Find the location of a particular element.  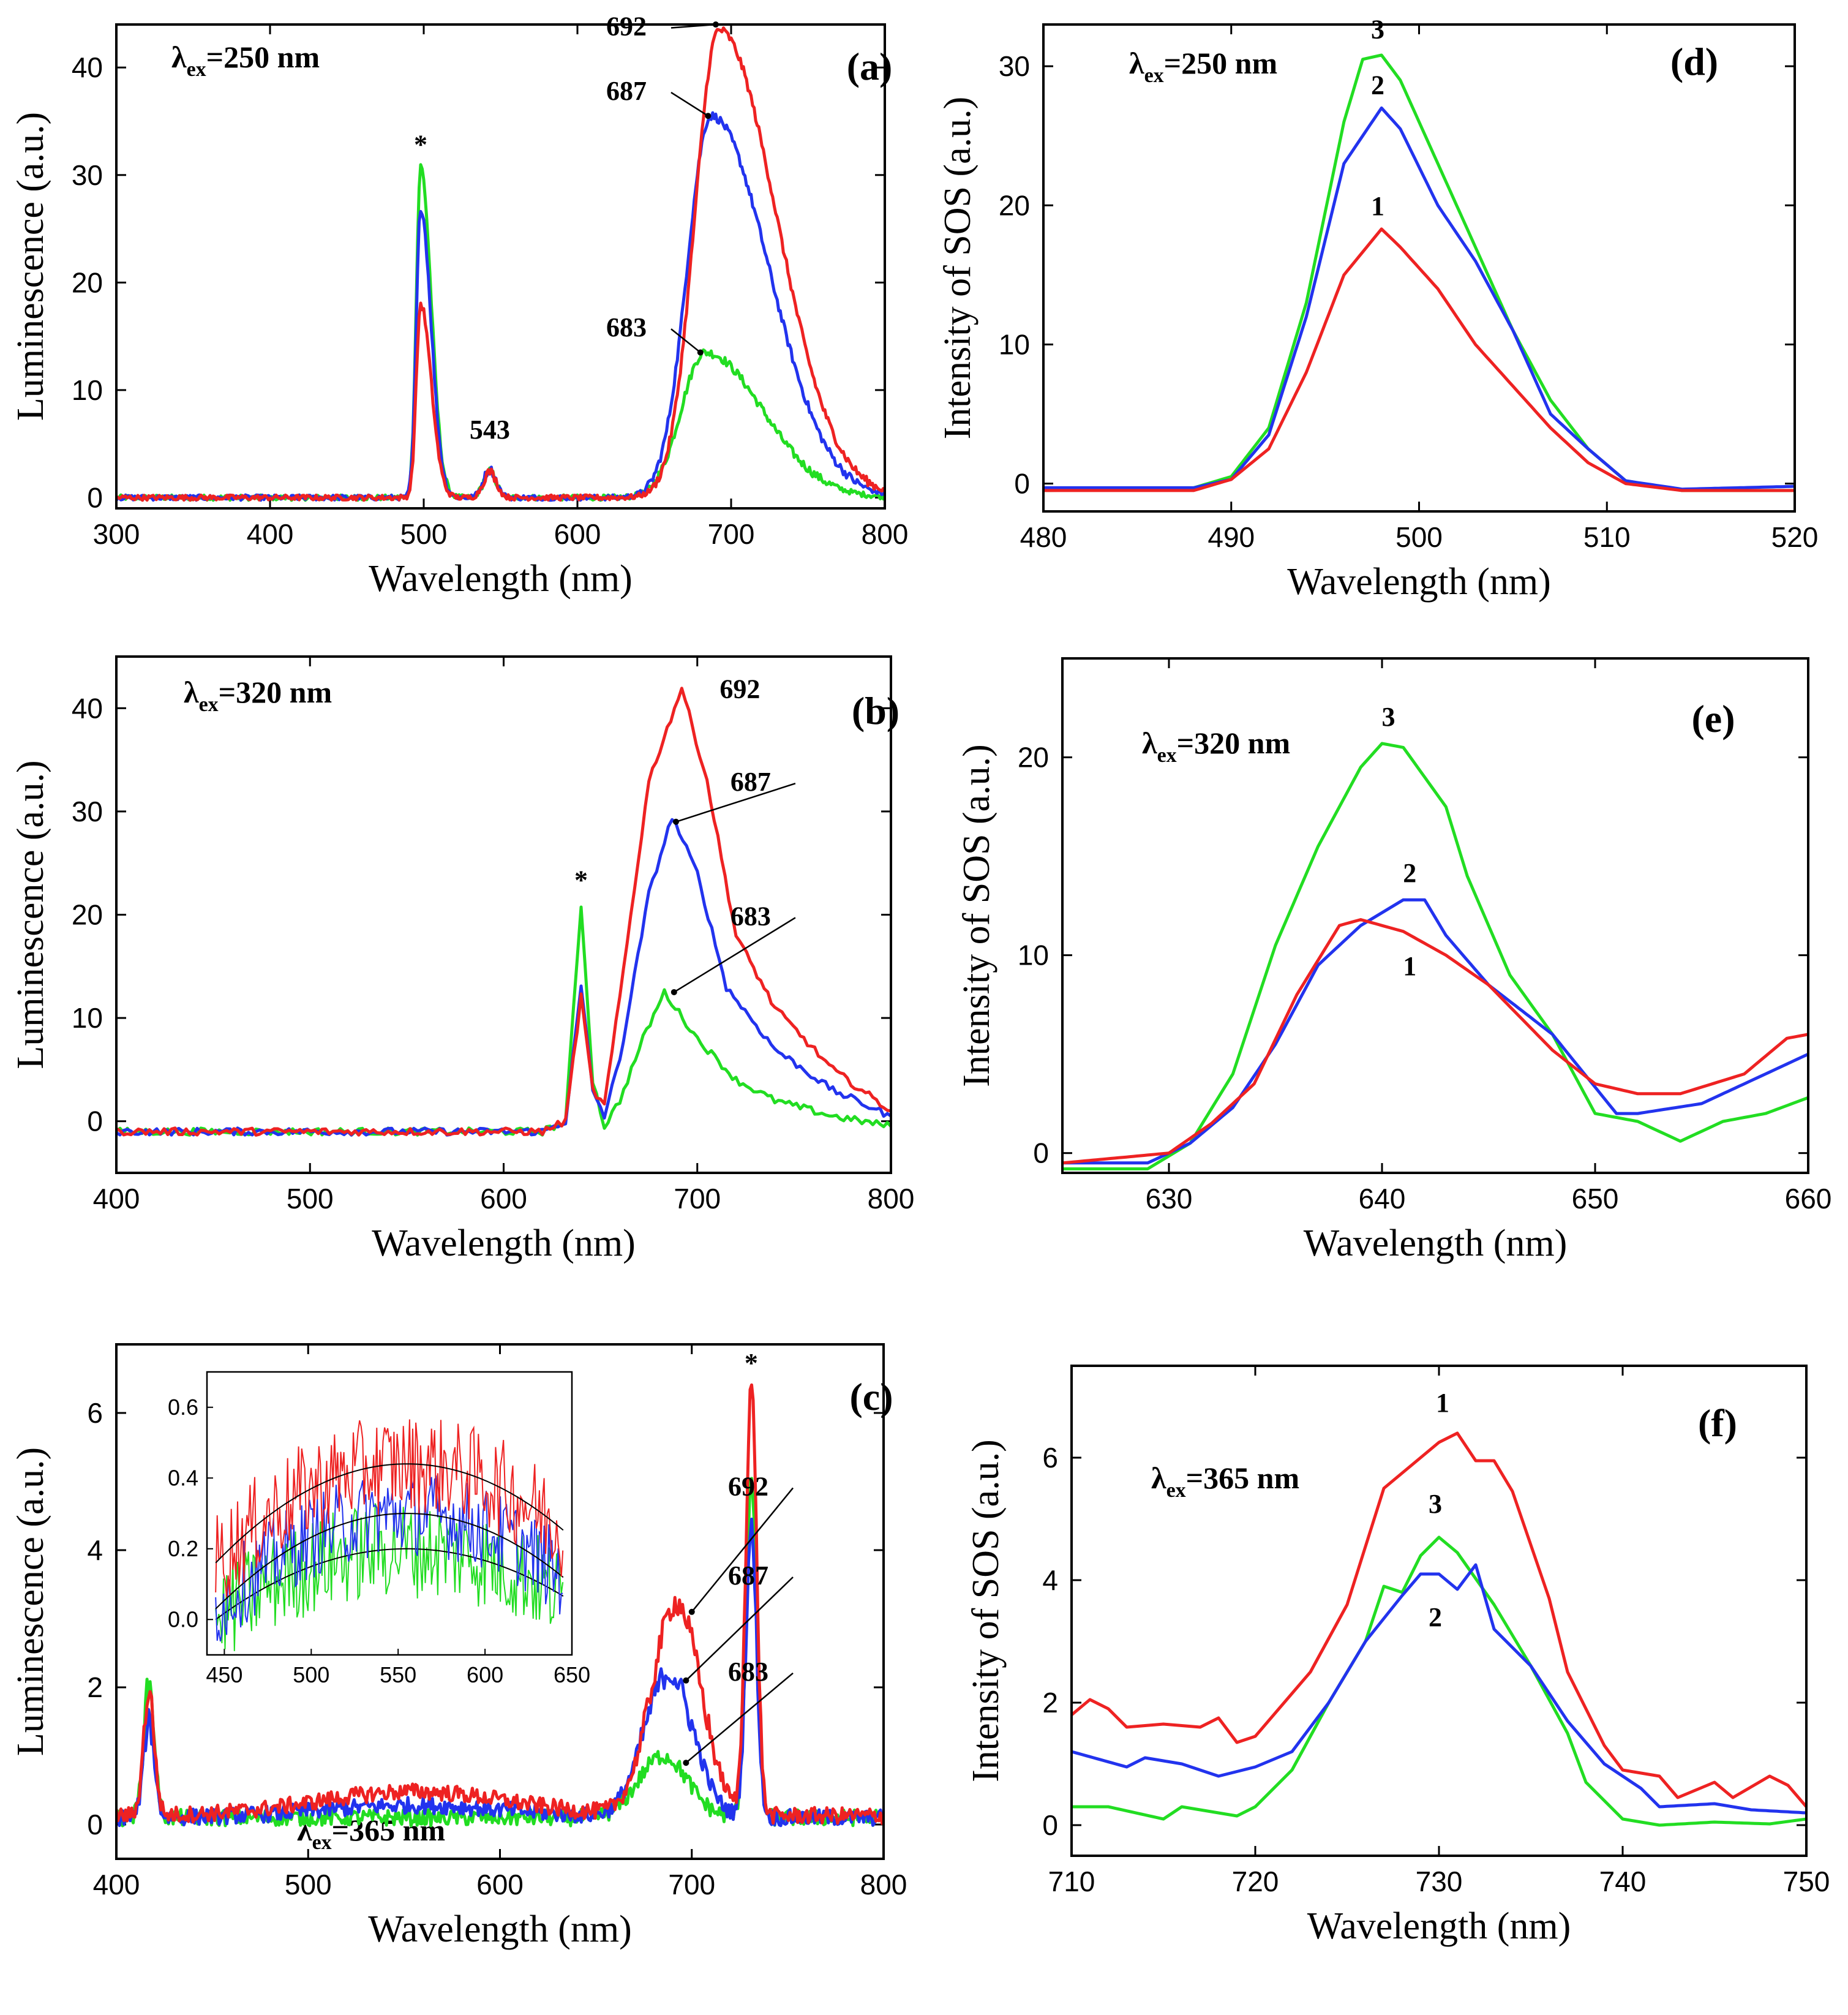

inset: 450 500 550 600 650 0.0 0.2 0.4 0.6 is located at coordinates (379, 1529).